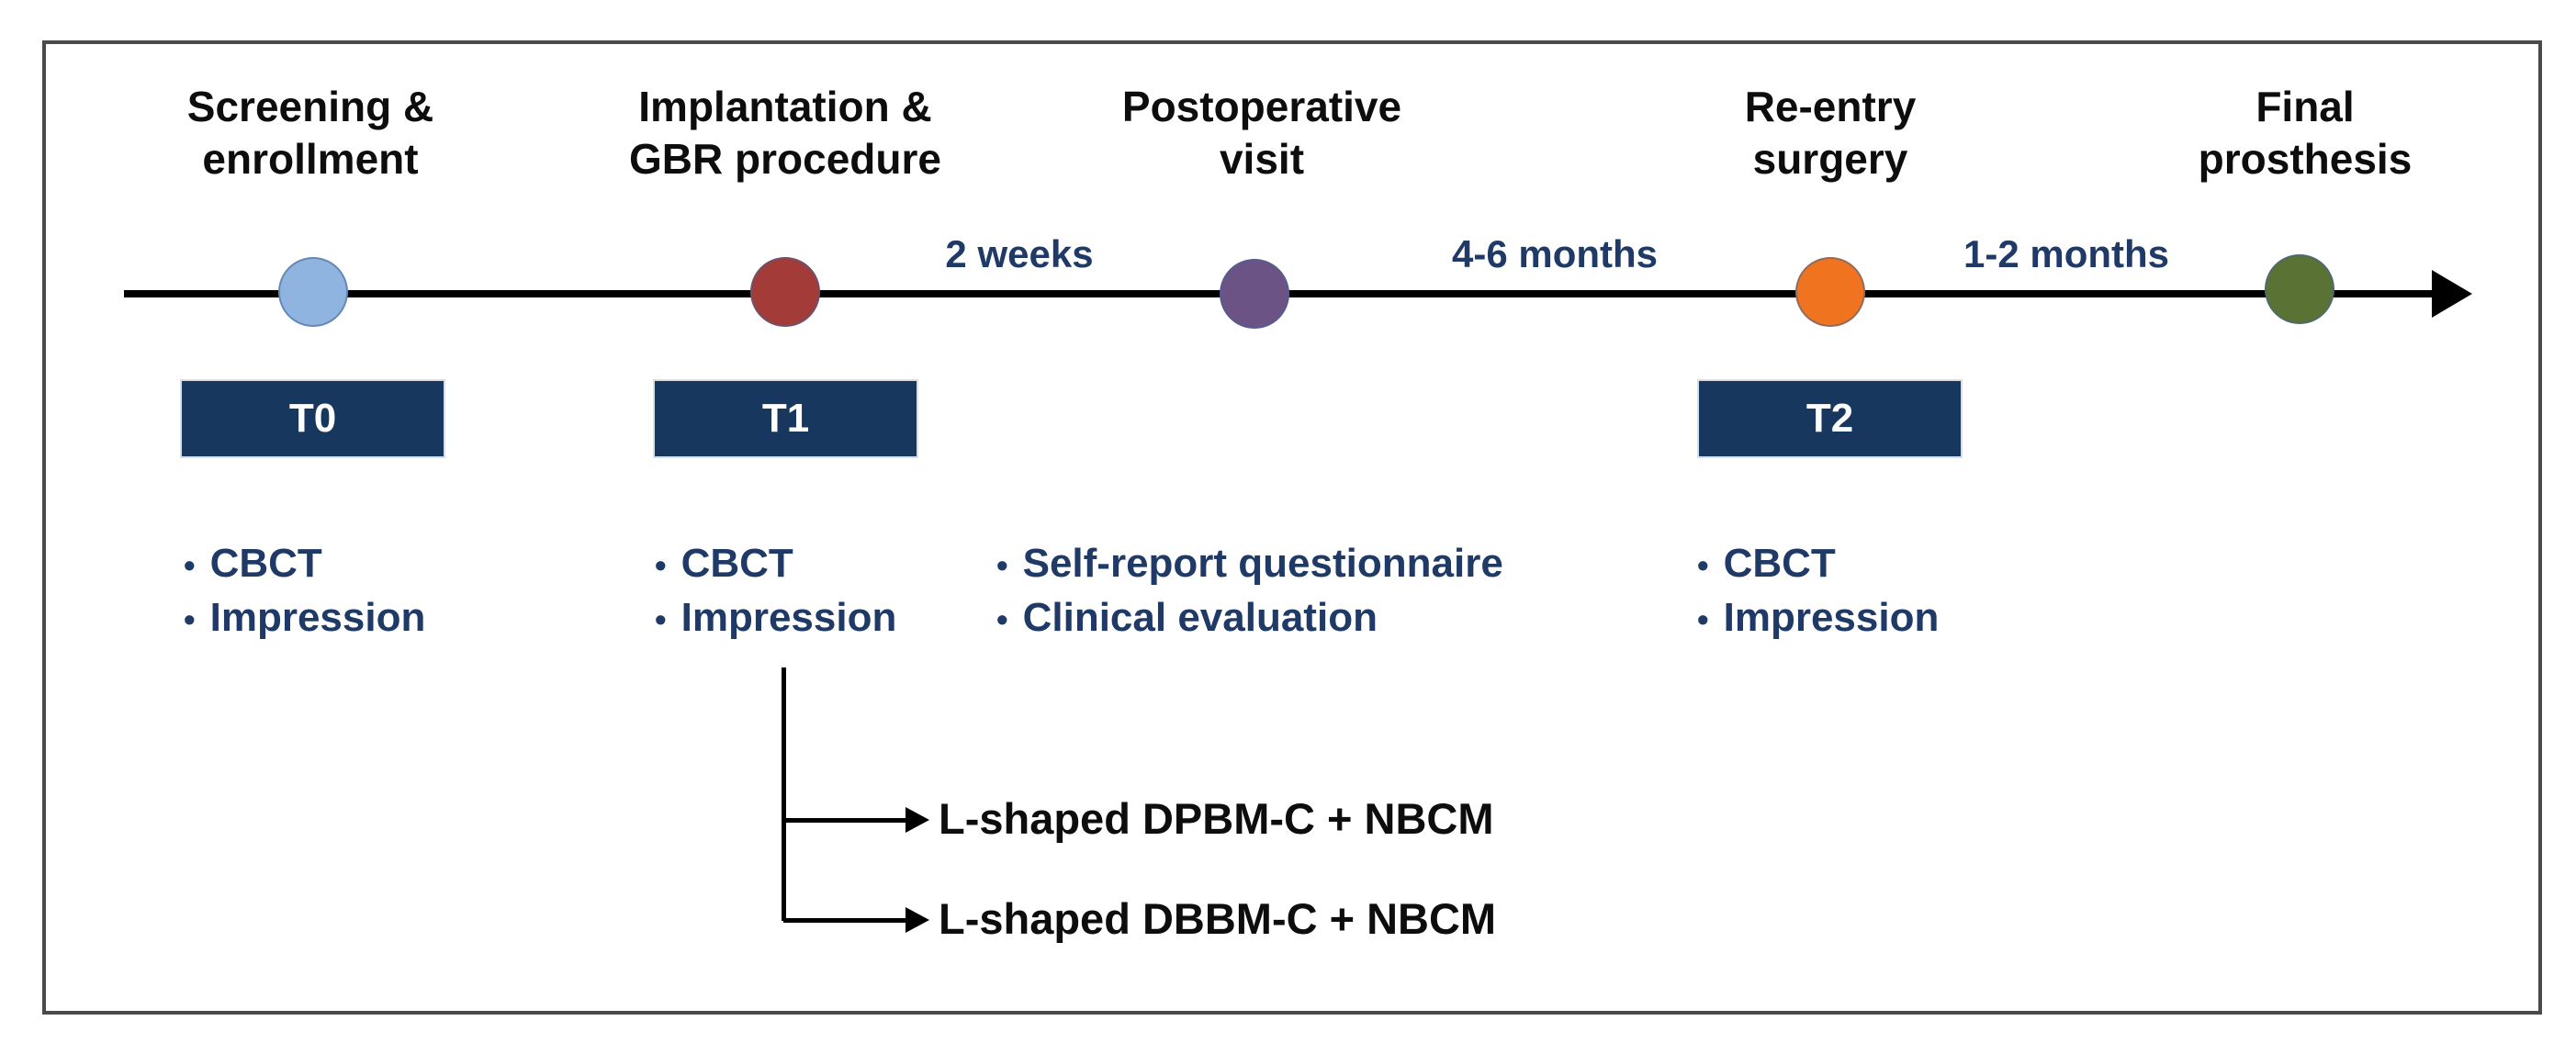 This screenshot has height=1043, width=2576. Describe the element at coordinates (1218, 918) in the screenshot. I see `branch-arm-label-dbbm: L-shaped DBBM-C + NBCM` at that location.